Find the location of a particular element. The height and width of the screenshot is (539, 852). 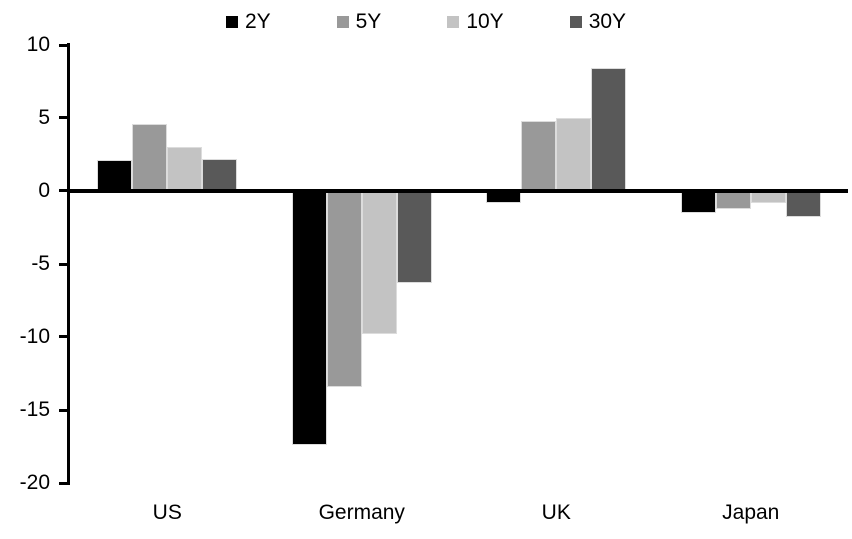

legend-item-10y: 10Y is located at coordinates (475, 22).